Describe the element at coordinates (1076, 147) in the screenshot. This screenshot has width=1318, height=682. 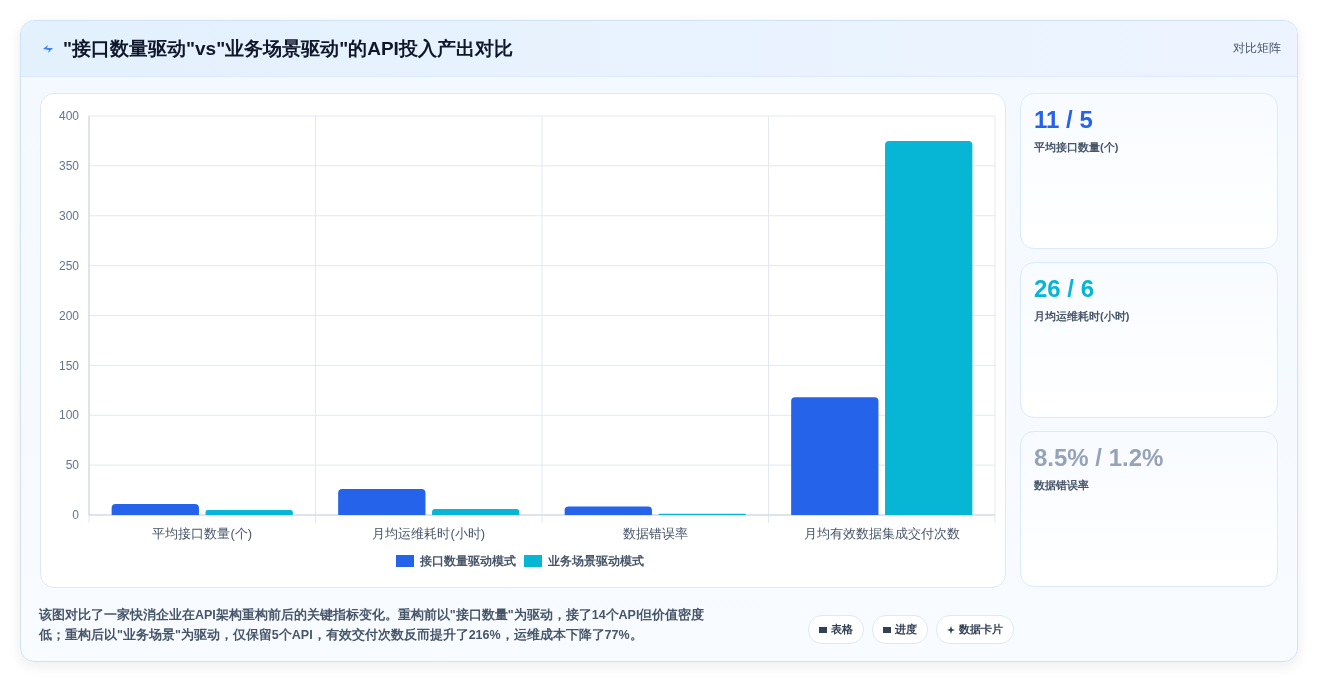
I see `text: 平均接口数量(个)` at that location.